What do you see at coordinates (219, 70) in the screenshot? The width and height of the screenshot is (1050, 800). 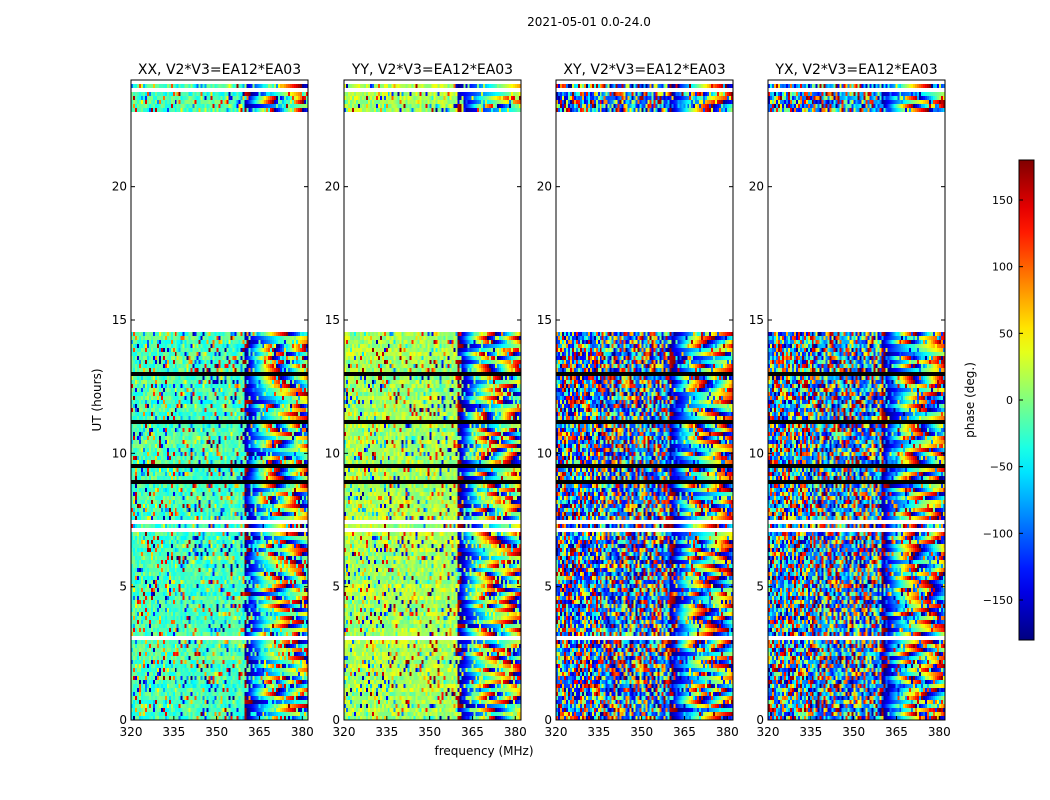 I see `panel-title: XX, V2*V3=EA12*EA03` at bounding box center [219, 70].